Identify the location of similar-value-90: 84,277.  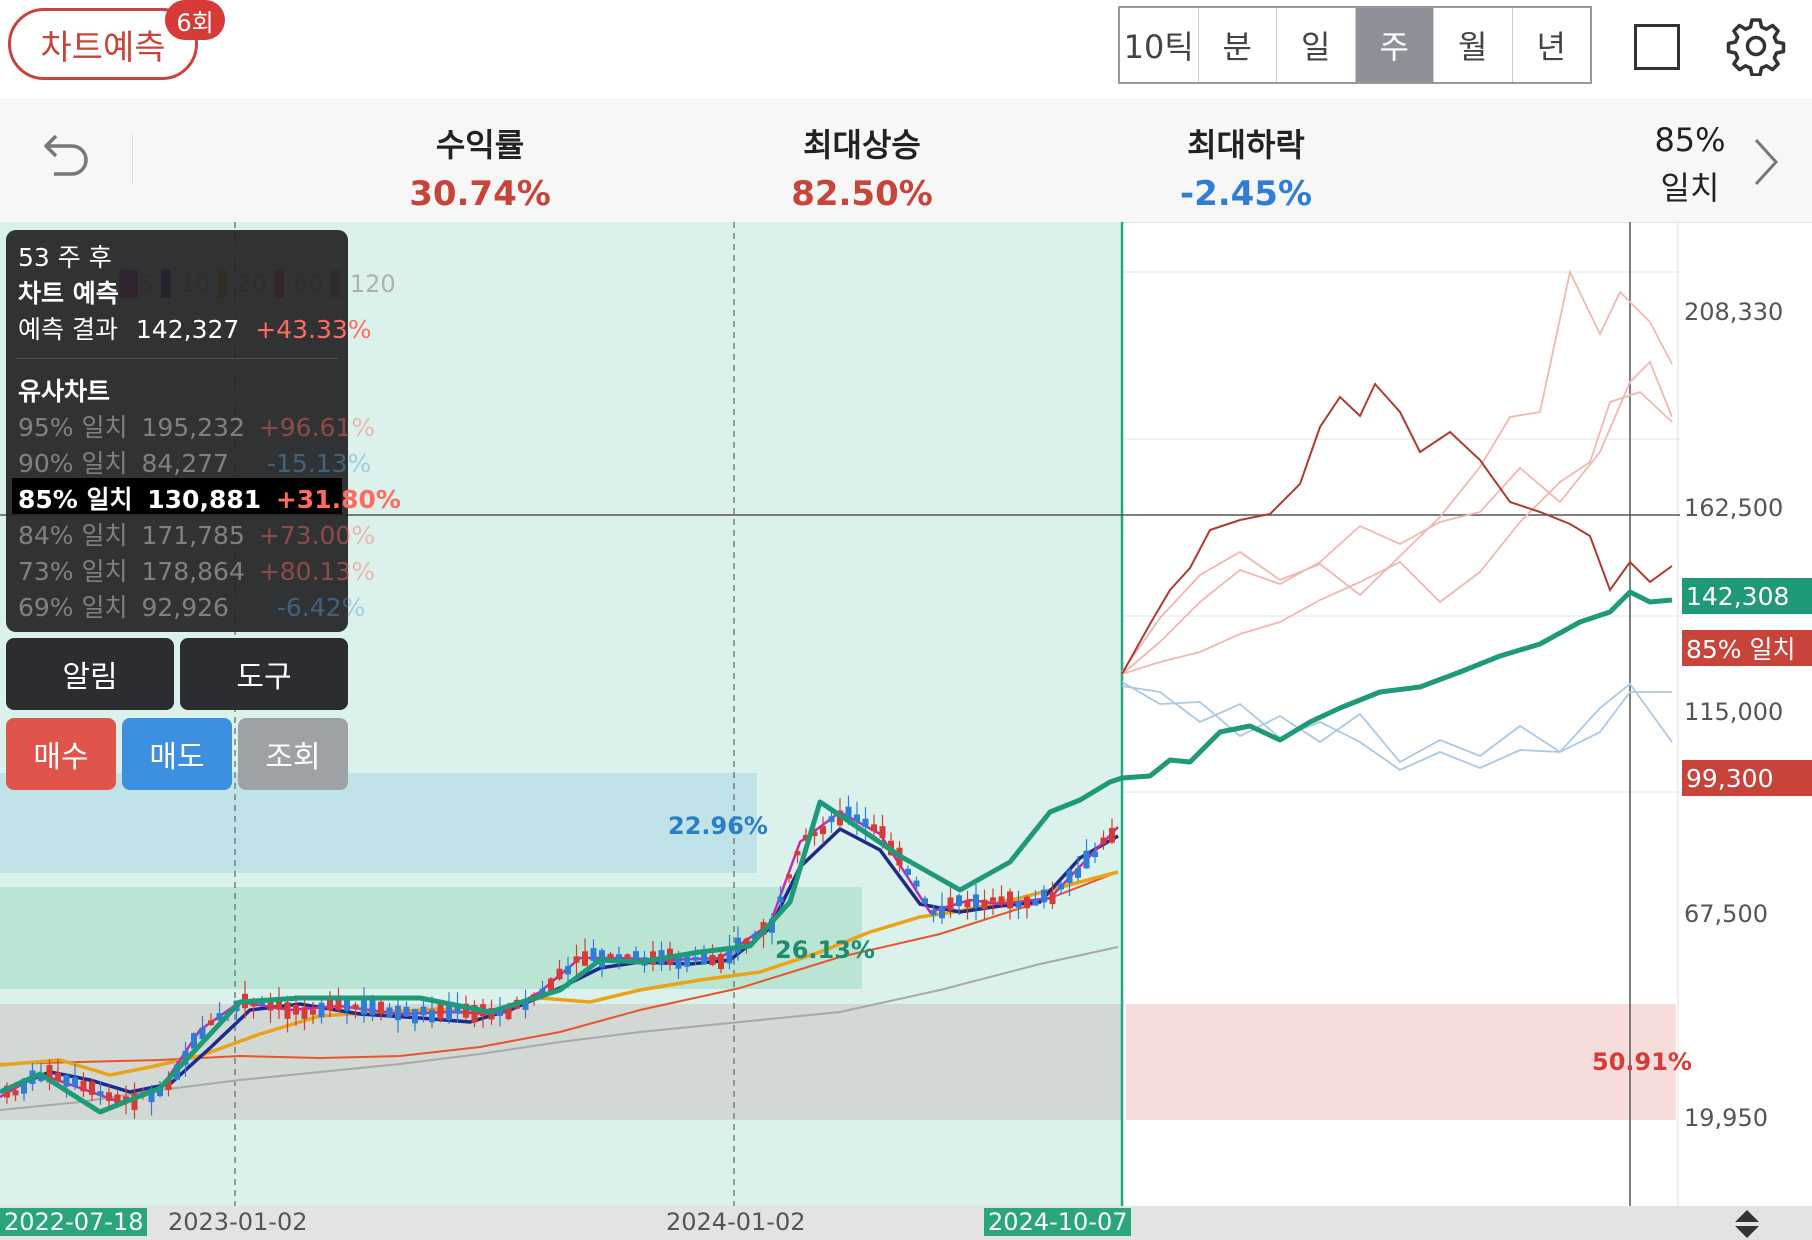
(185, 463).